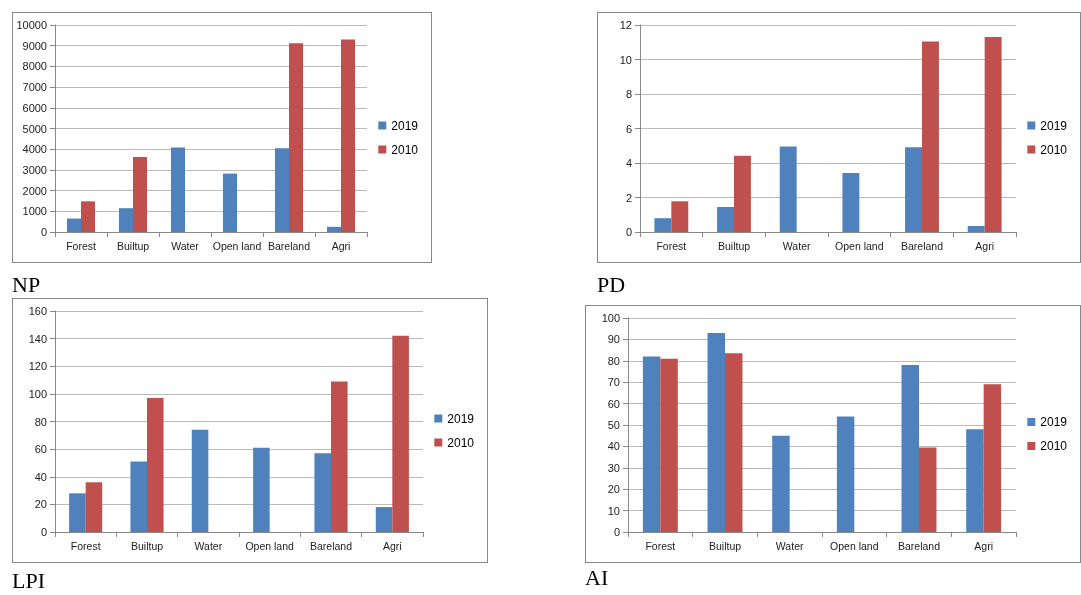 This screenshot has width=1081, height=595. What do you see at coordinates (613, 425) in the screenshot?
I see `y-tick-label: 50` at bounding box center [613, 425].